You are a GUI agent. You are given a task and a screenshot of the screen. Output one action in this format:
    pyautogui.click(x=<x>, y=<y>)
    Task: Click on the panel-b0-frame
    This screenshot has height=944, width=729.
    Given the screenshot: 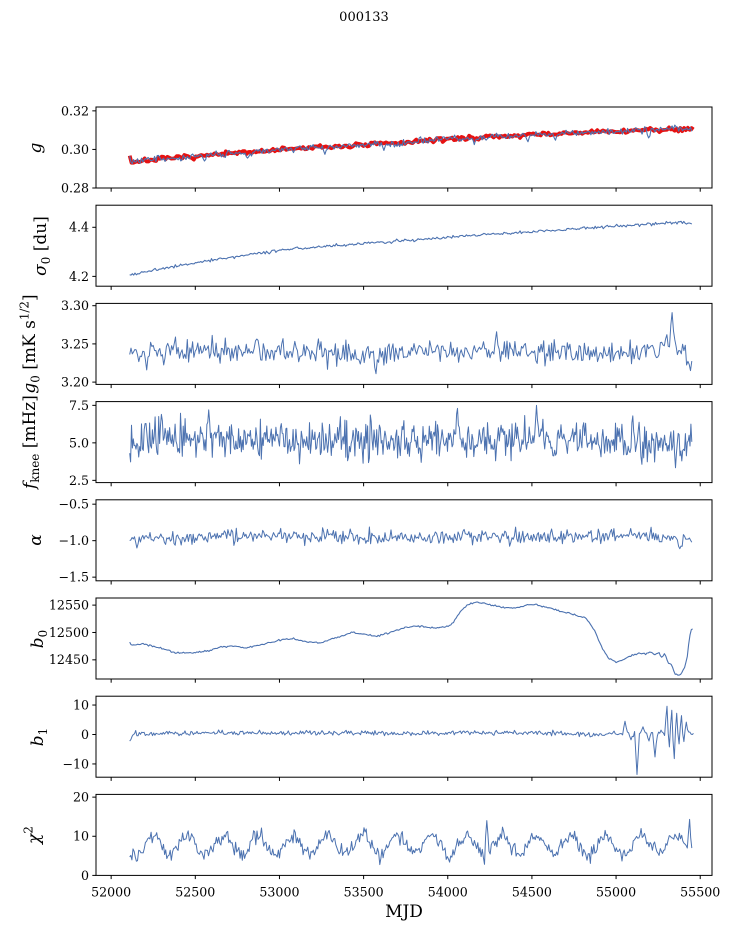 What is the action you would take?
    pyautogui.click(x=404, y=638)
    